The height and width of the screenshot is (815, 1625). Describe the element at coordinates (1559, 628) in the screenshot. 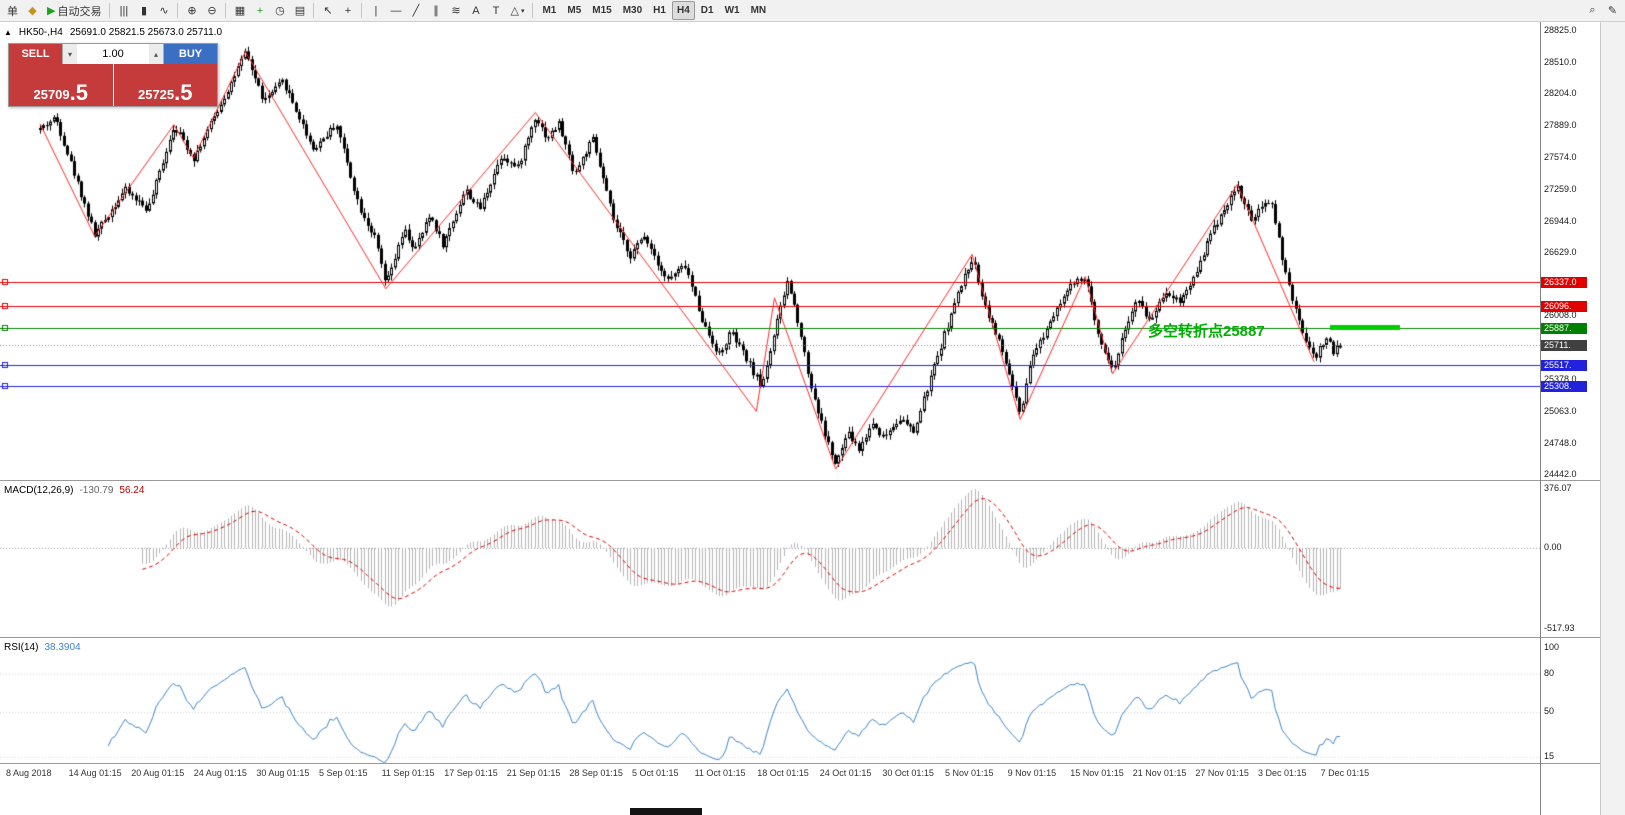

I see `macd-axis-label: -517.93` at that location.